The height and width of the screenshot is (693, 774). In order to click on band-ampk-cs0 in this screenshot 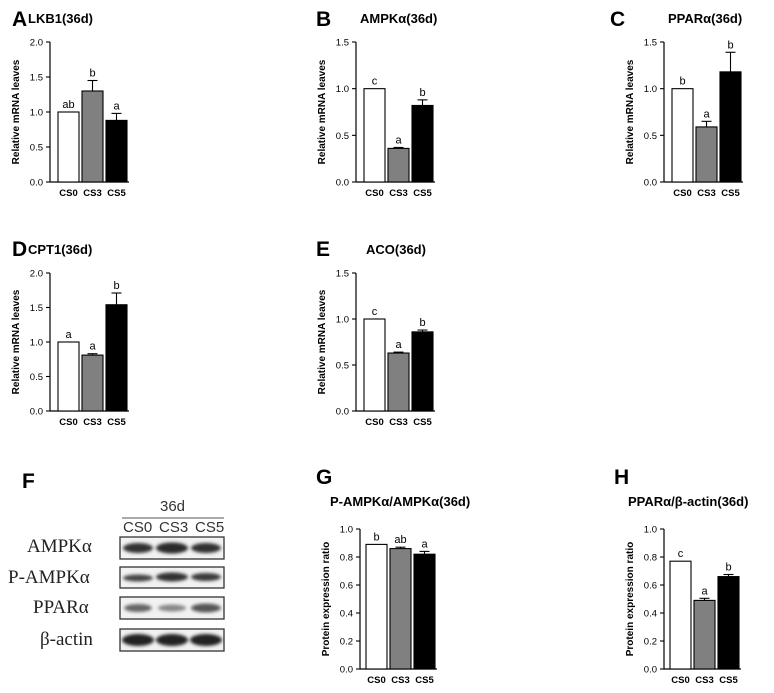, I will do `click(138, 548)`.